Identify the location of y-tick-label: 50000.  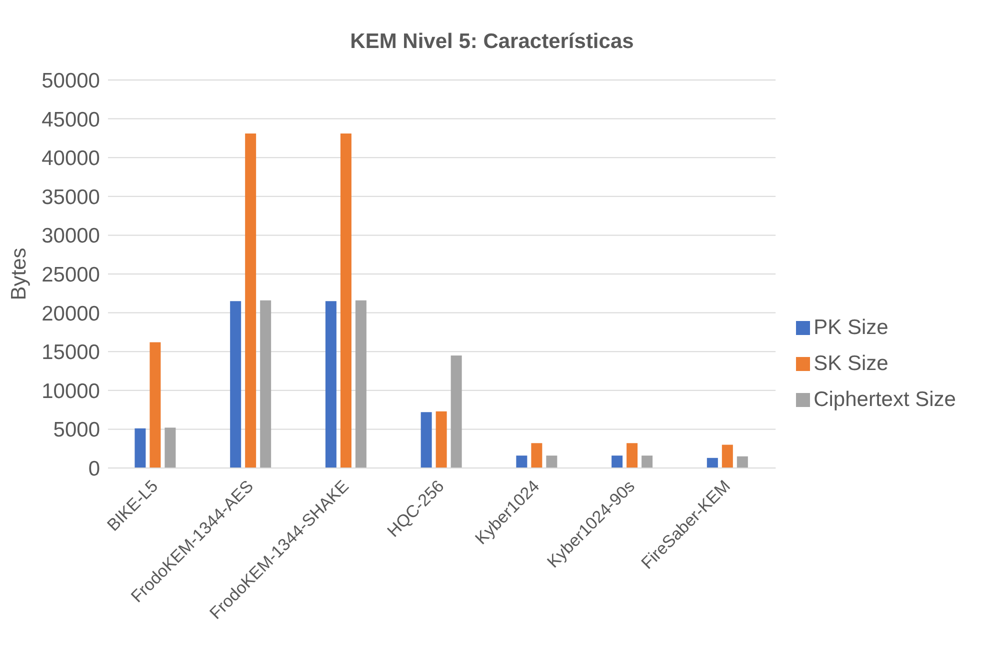
(71, 80).